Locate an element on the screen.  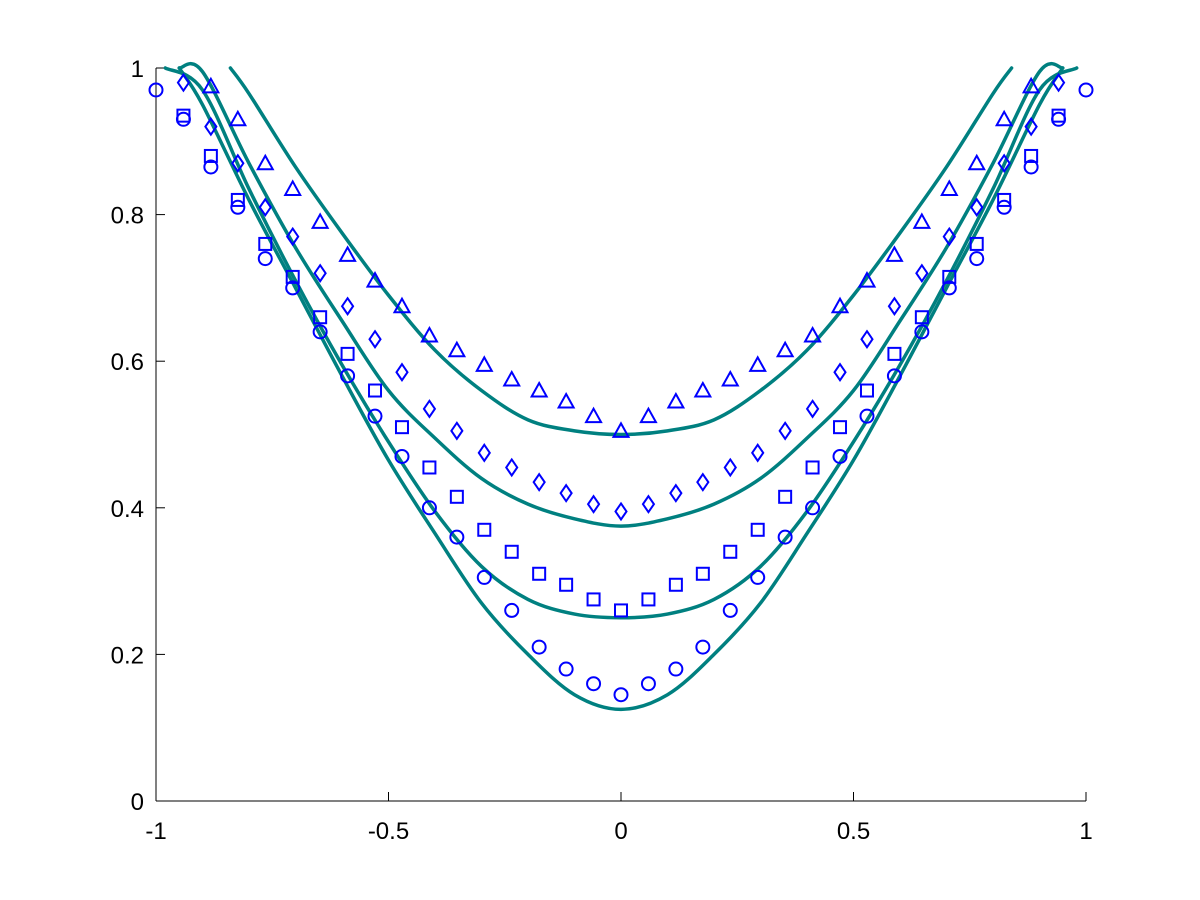
y-tick-label: 0.4 is located at coordinates (127, 509).